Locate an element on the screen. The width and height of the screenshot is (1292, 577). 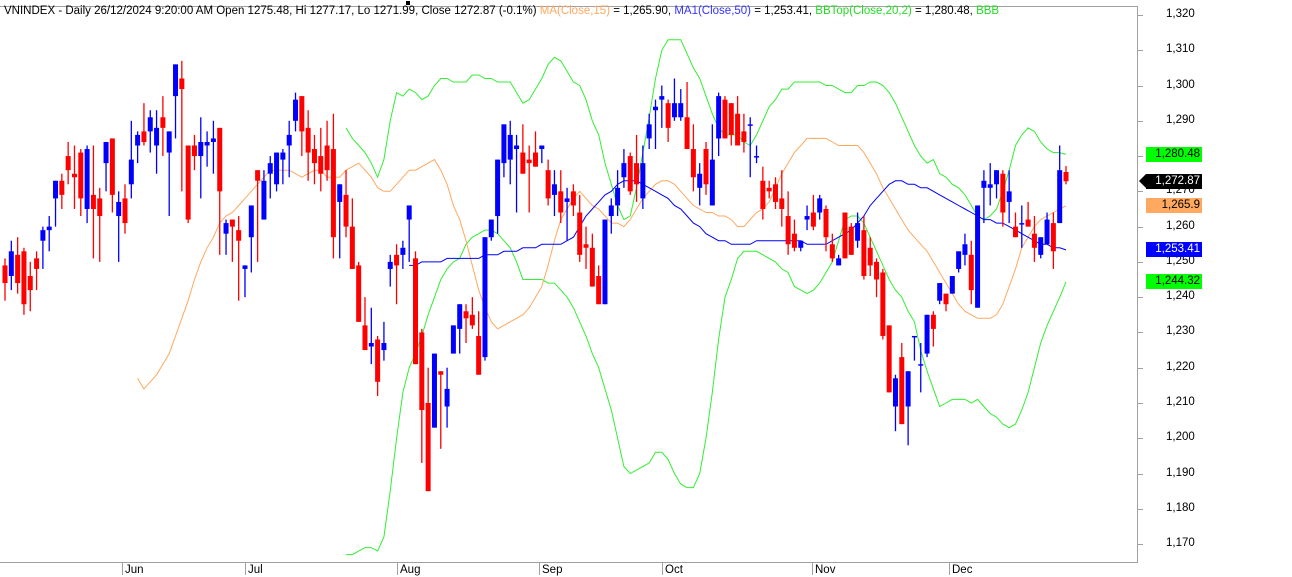
month-label-oct: Oct is located at coordinates (672, 569).